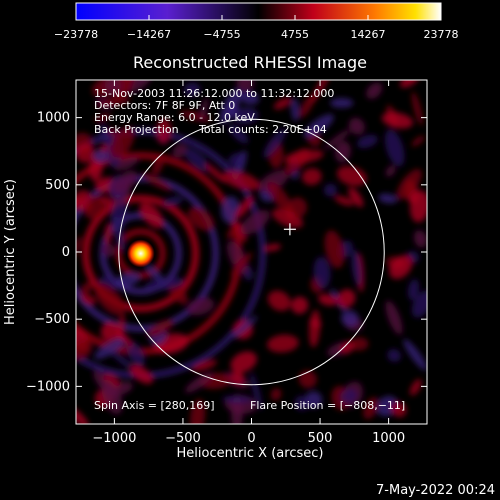 The image size is (500, 500). I want to click on colorbar-tick-label: 4755, so click(295, 34).